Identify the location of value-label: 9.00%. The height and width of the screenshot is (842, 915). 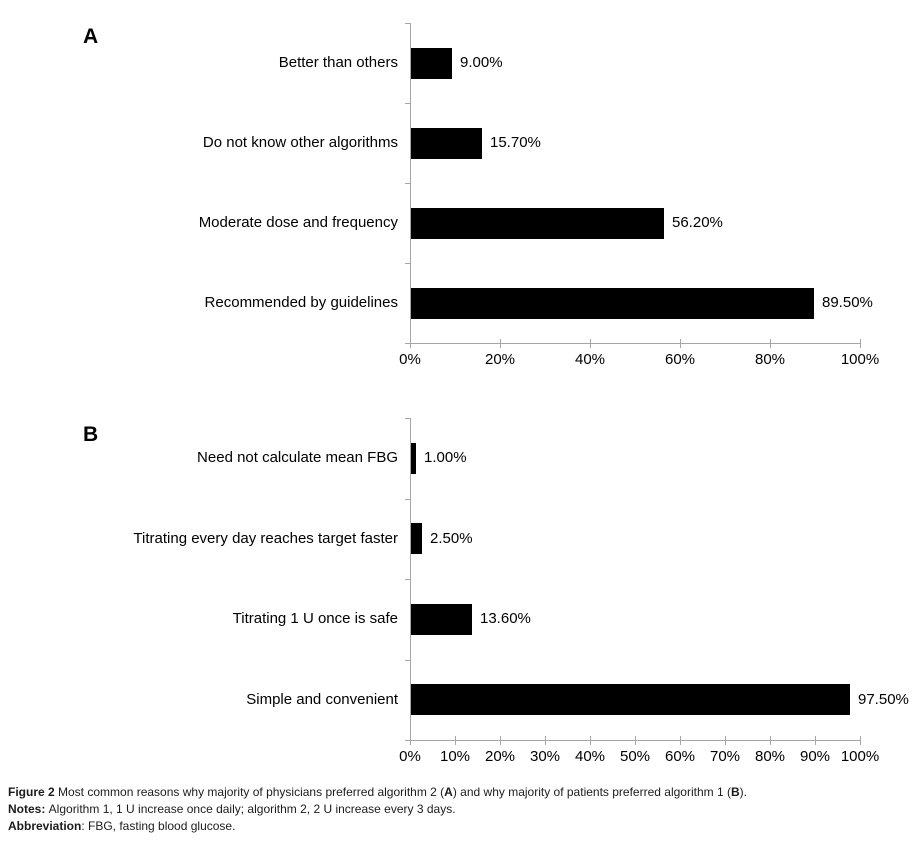
(481, 62).